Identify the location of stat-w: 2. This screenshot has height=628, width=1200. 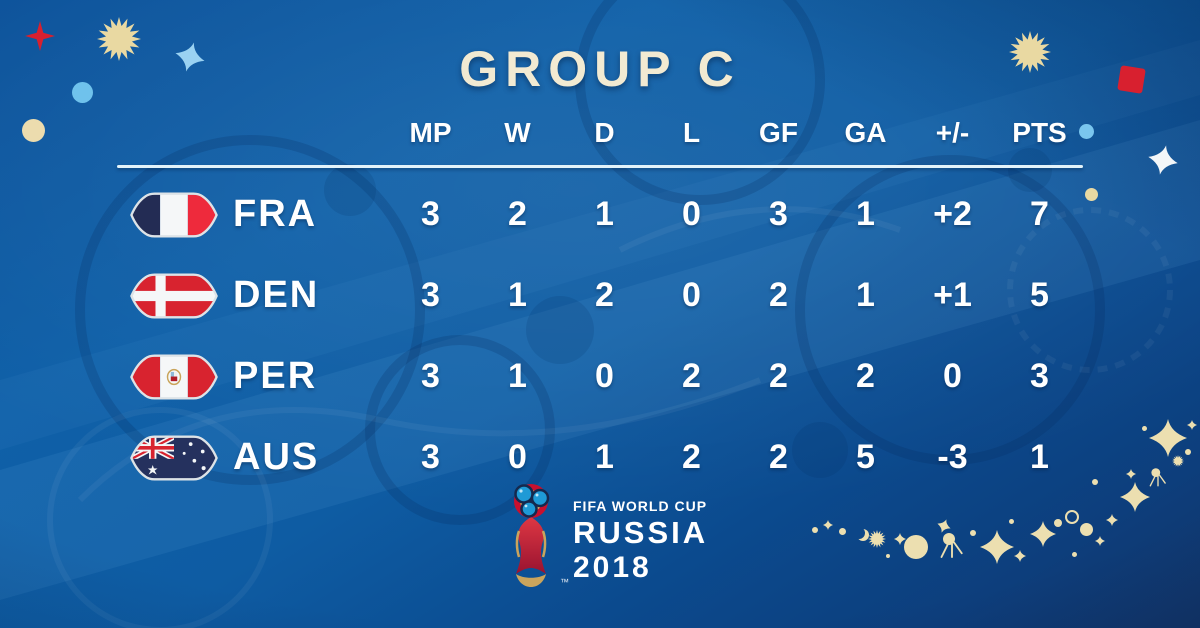
(517, 214).